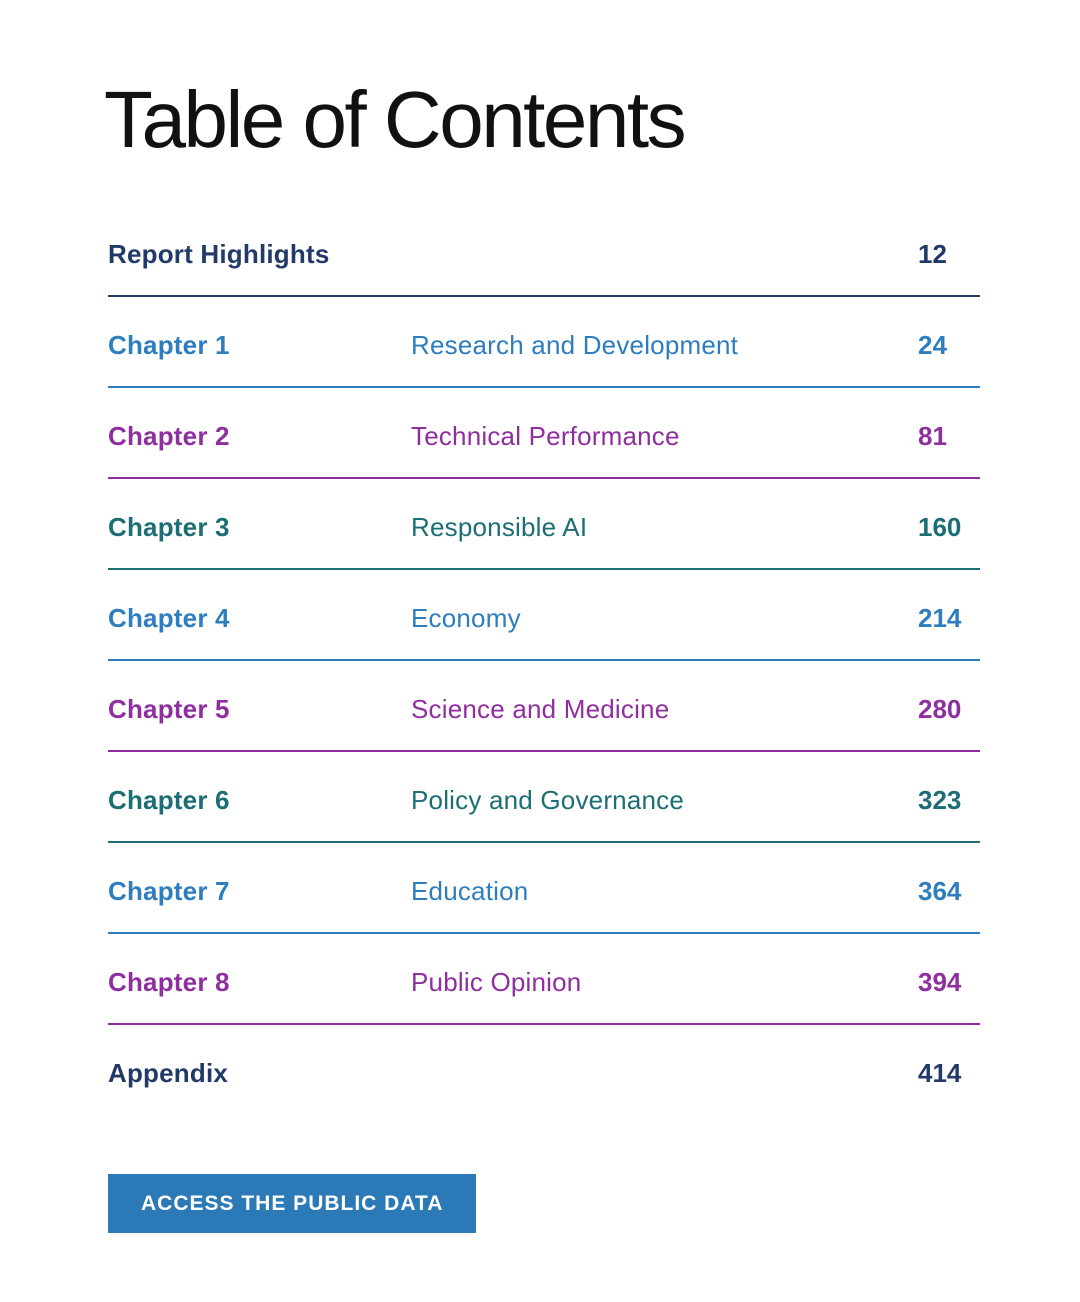 The height and width of the screenshot is (1302, 1080). I want to click on toc-entry-label: Appendix, so click(168, 1073).